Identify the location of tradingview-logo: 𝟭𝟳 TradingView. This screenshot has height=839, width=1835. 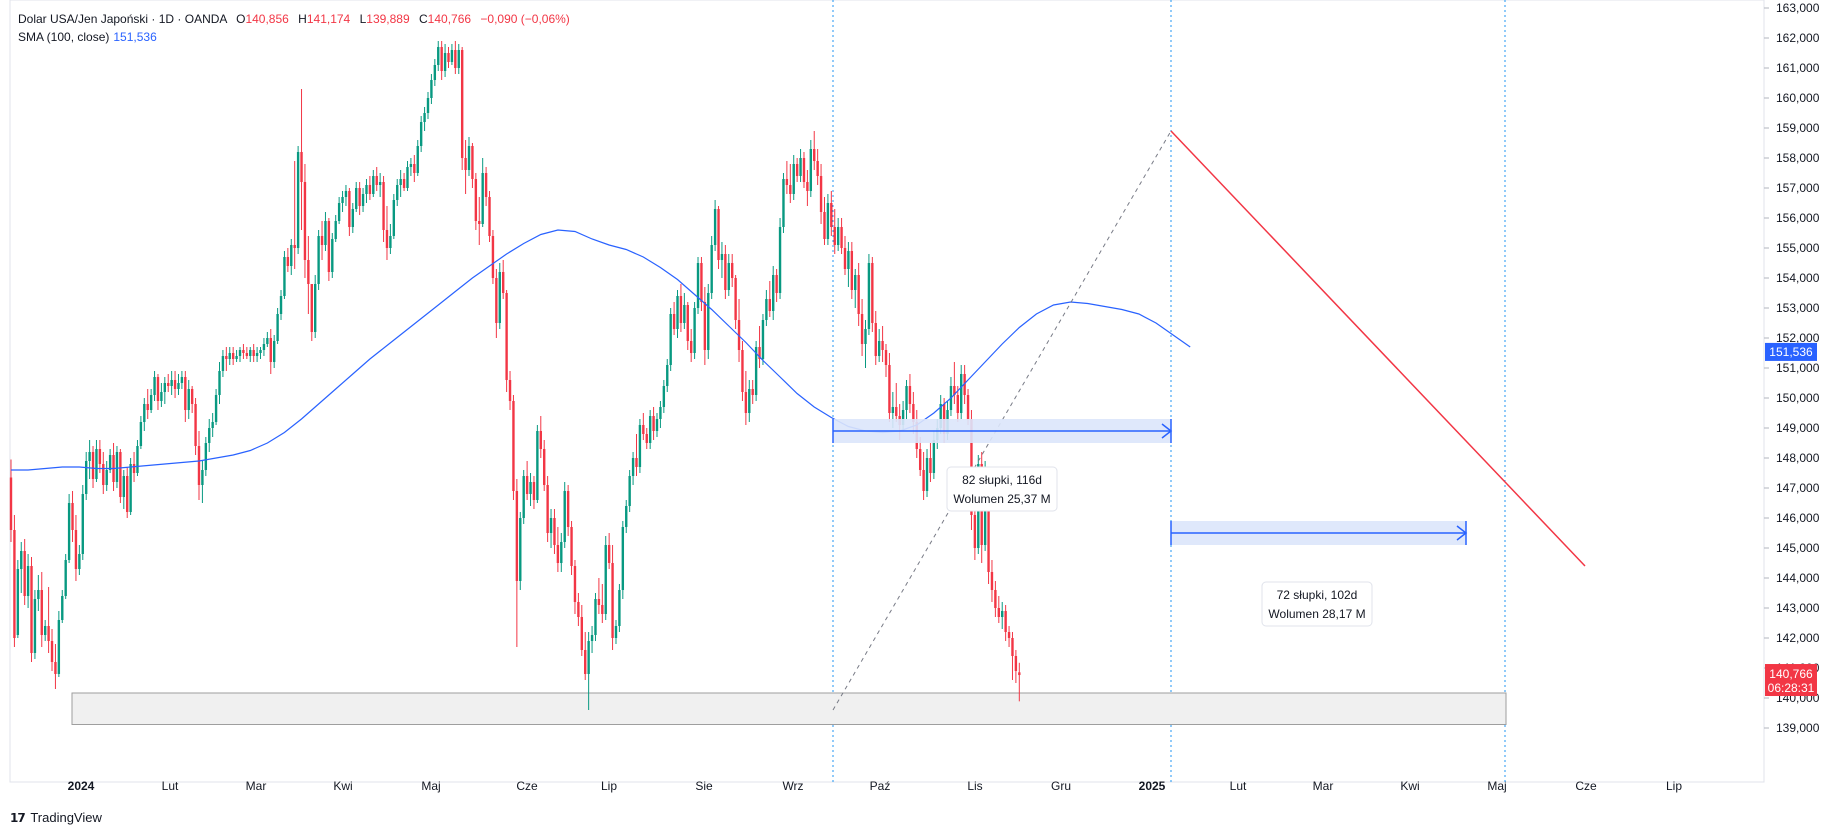
(56, 817).